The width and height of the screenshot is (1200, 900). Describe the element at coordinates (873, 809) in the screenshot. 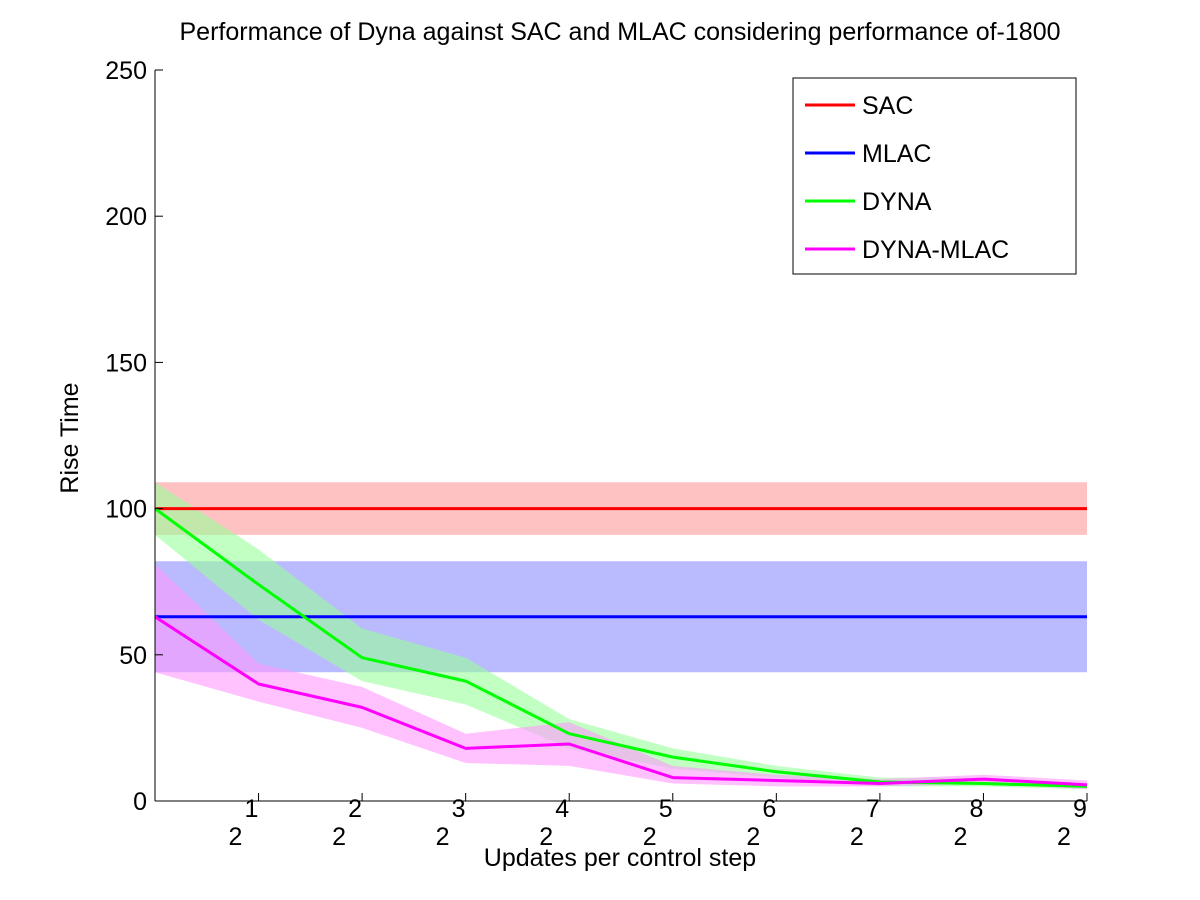

I see `x-tick-exponent: 7` at that location.